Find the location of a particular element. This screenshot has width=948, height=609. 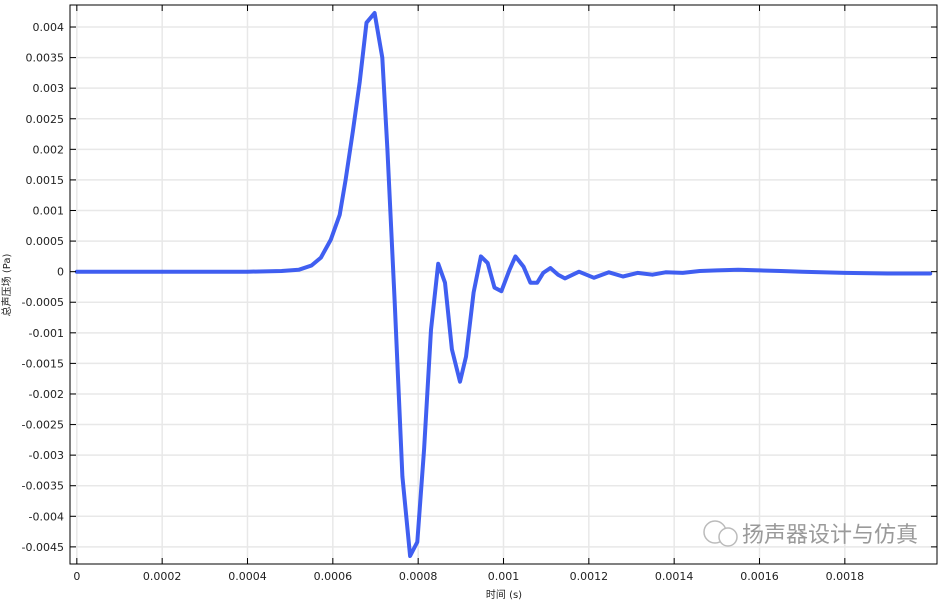

y-tick-label: 0.001 is located at coordinates (49, 210).